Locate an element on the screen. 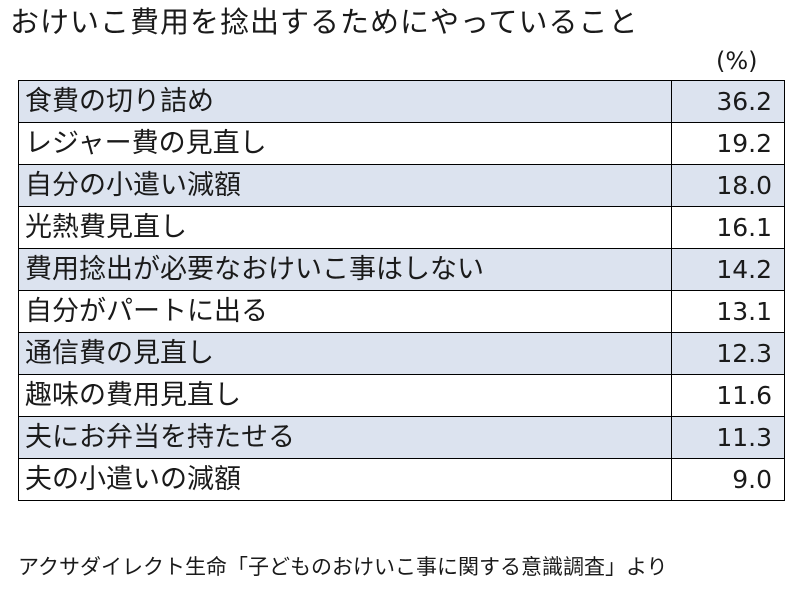 This screenshot has width=800, height=605. table-row: 食費の切り詰め 36.2 is located at coordinates (401, 101).